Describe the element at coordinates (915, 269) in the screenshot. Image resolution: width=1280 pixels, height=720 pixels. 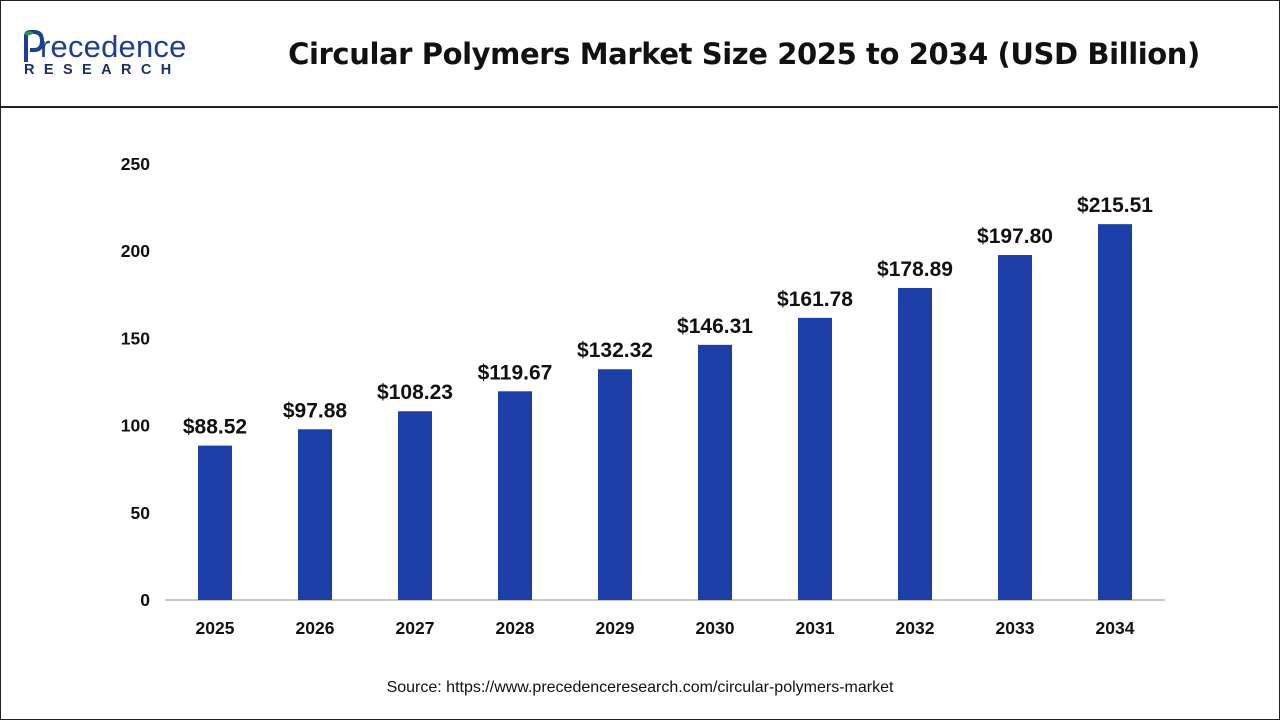
I see `data-label-2032: $178.89` at that location.